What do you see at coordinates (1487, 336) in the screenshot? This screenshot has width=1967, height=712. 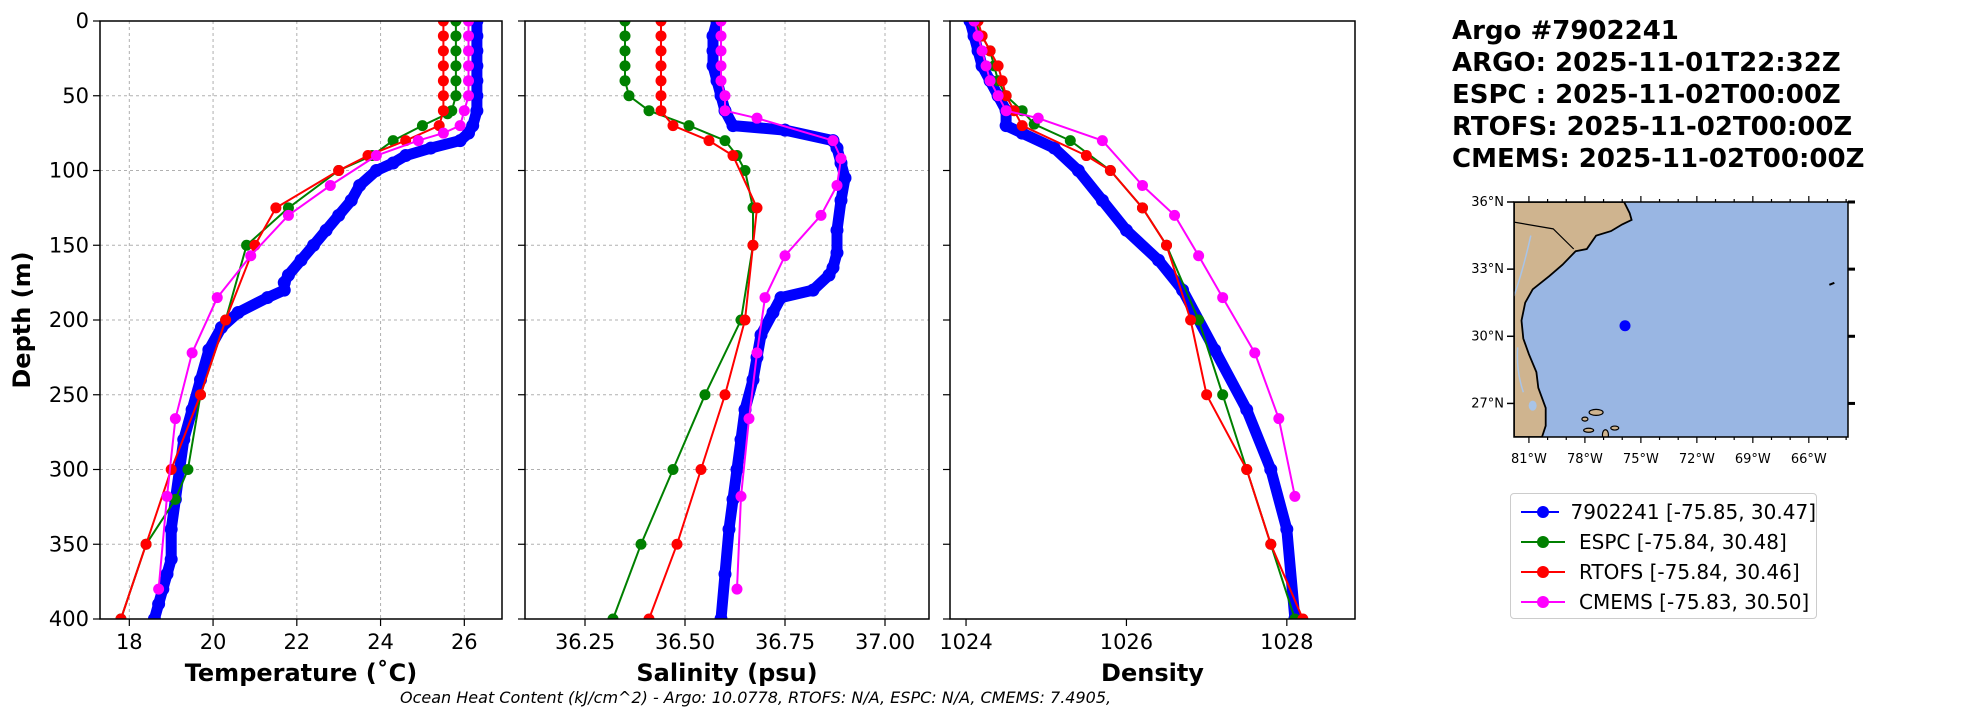 I see `map-lat-label-2: 30°N` at bounding box center [1487, 336].